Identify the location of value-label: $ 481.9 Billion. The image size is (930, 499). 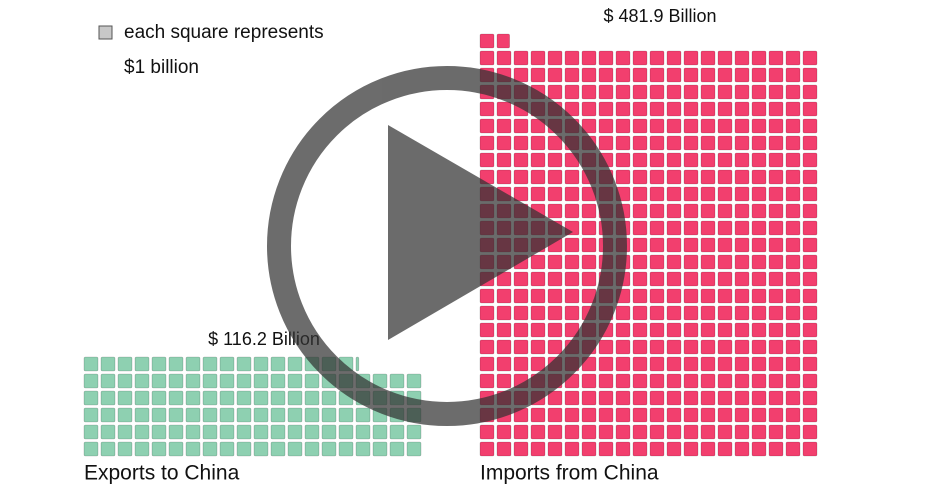
(659, 16).